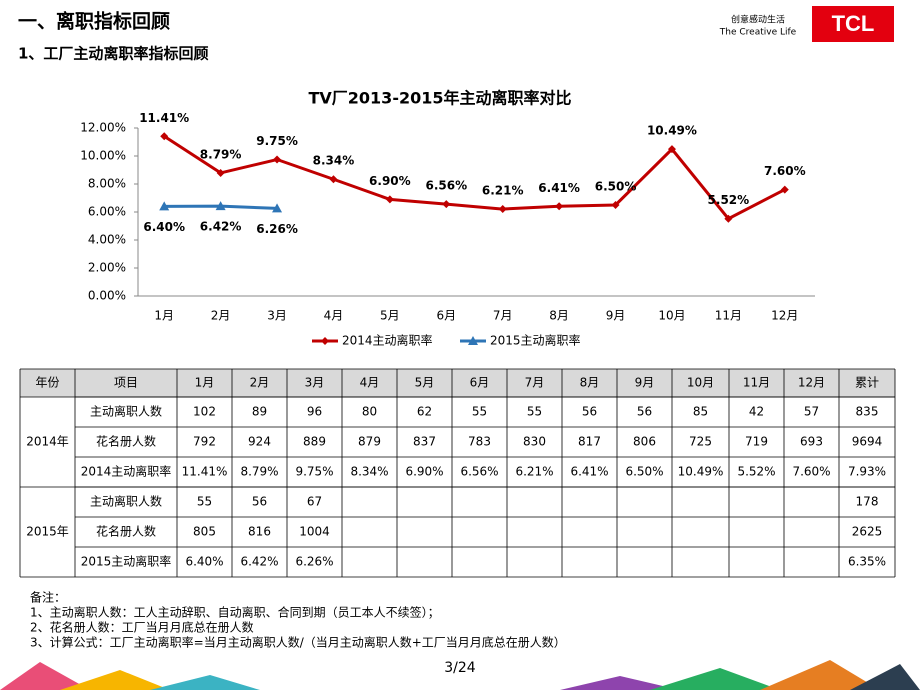 The height and width of the screenshot is (690, 920). What do you see at coordinates (126, 471) in the screenshot?
I see `table-item: 2014主动离职率` at bounding box center [126, 471].